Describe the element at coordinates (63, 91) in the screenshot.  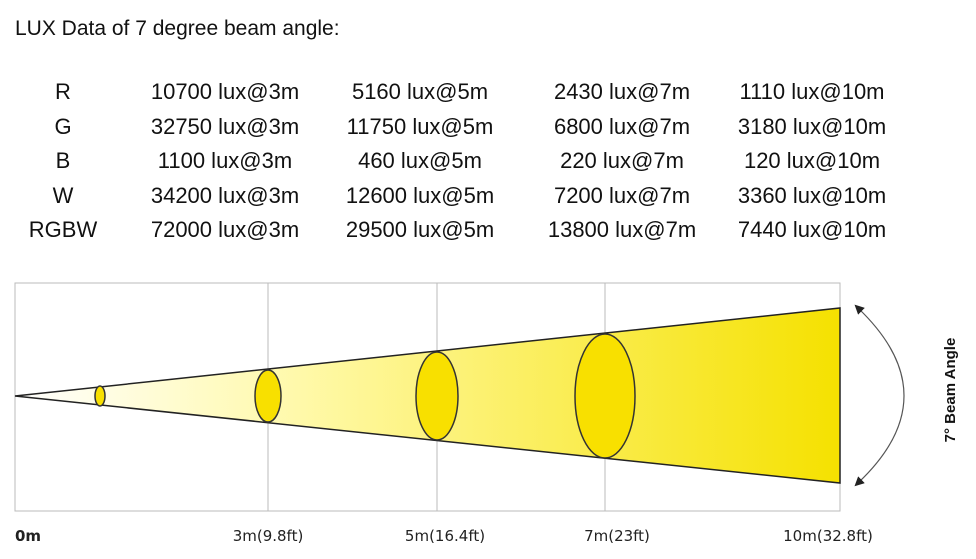
I see `row-label: R` at that location.